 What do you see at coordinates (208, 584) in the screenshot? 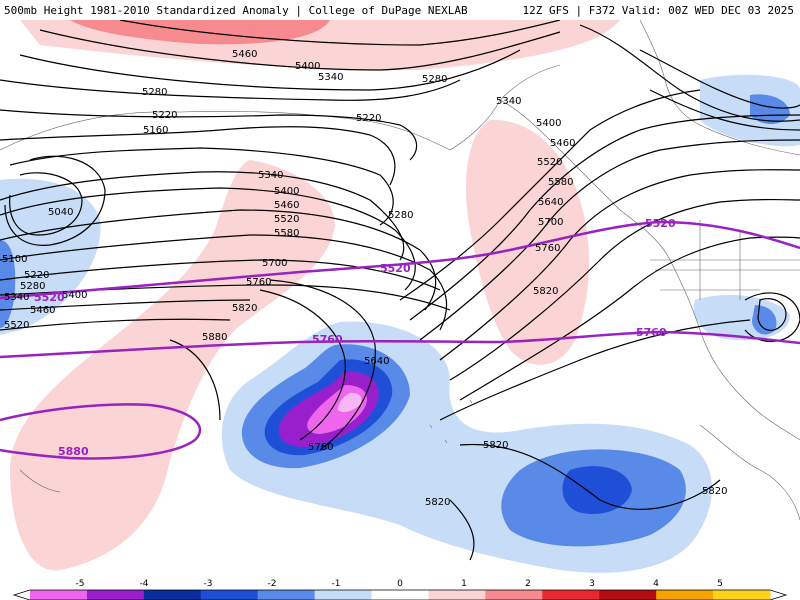
I see `colorbar-tick-label: -3` at bounding box center [208, 584].